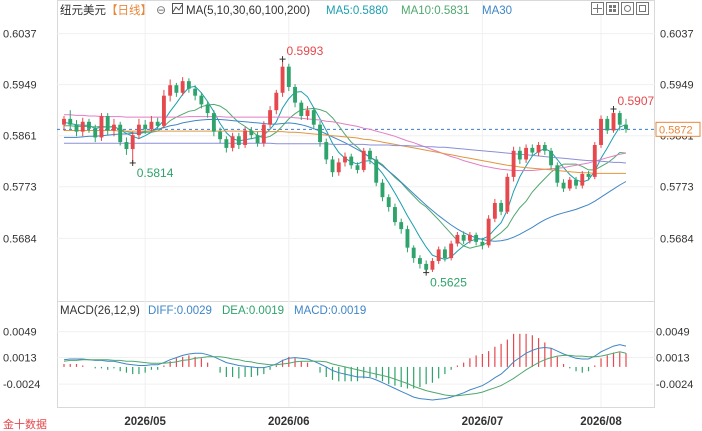 The image size is (702, 431). Describe the element at coordinates (345, 372) in the screenshot. I see `diff-line` at that location.